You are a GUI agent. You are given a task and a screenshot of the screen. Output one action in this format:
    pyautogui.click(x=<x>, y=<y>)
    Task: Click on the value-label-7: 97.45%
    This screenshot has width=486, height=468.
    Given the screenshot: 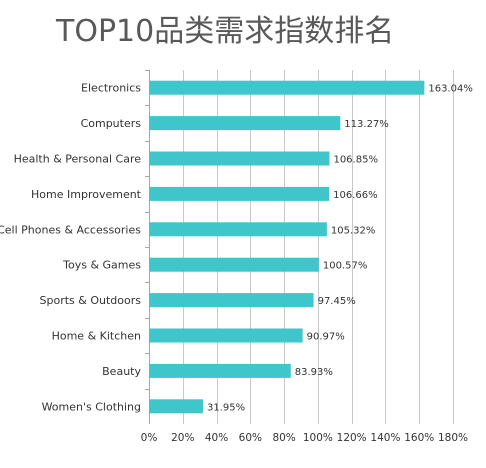 What is the action you would take?
    pyautogui.click(x=337, y=301)
    